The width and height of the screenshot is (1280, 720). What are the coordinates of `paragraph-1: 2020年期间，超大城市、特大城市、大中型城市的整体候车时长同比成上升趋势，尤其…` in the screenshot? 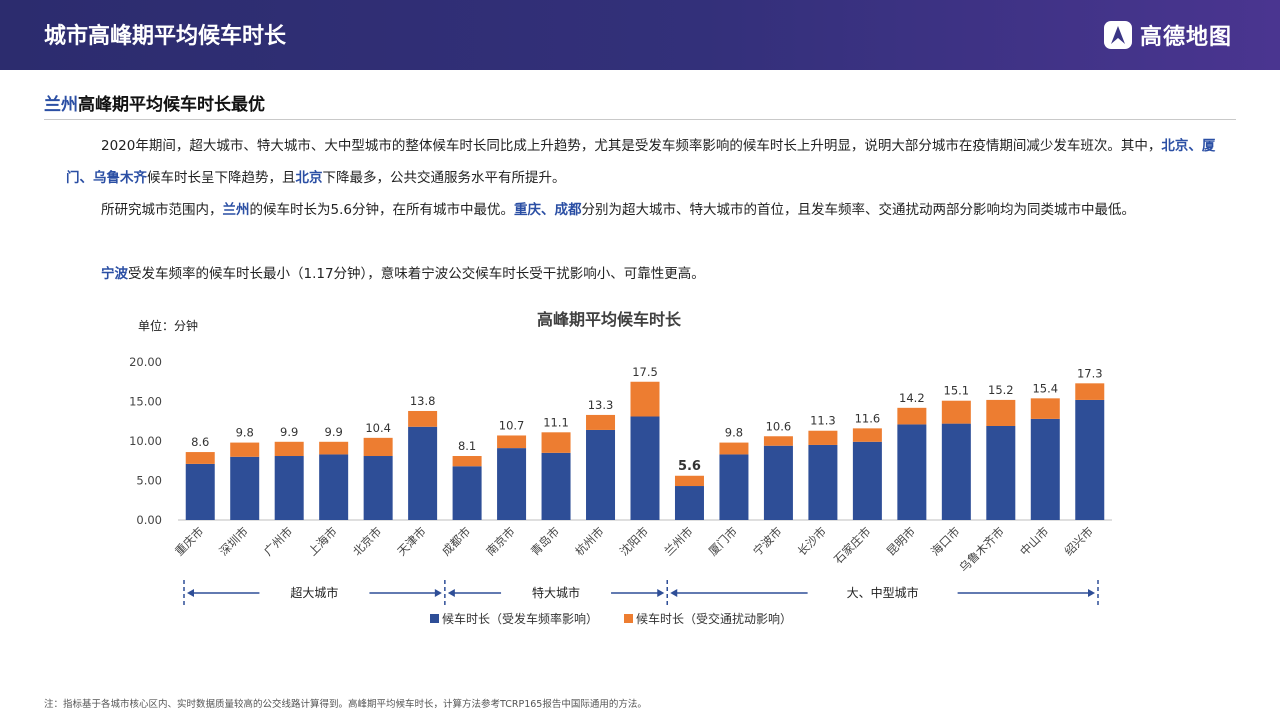 It's located at (641, 162).